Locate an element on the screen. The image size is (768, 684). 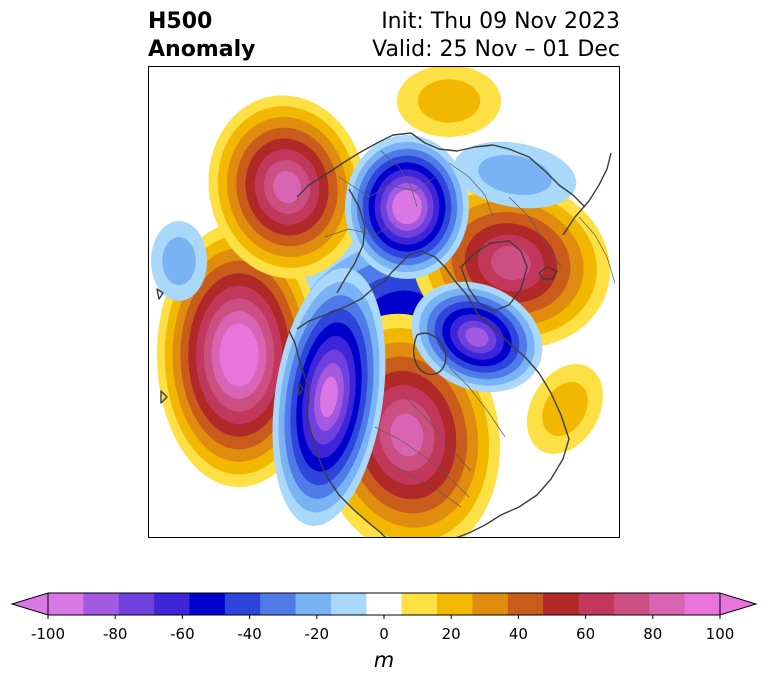
colorbar-tick-label: -40 is located at coordinates (249, 634).